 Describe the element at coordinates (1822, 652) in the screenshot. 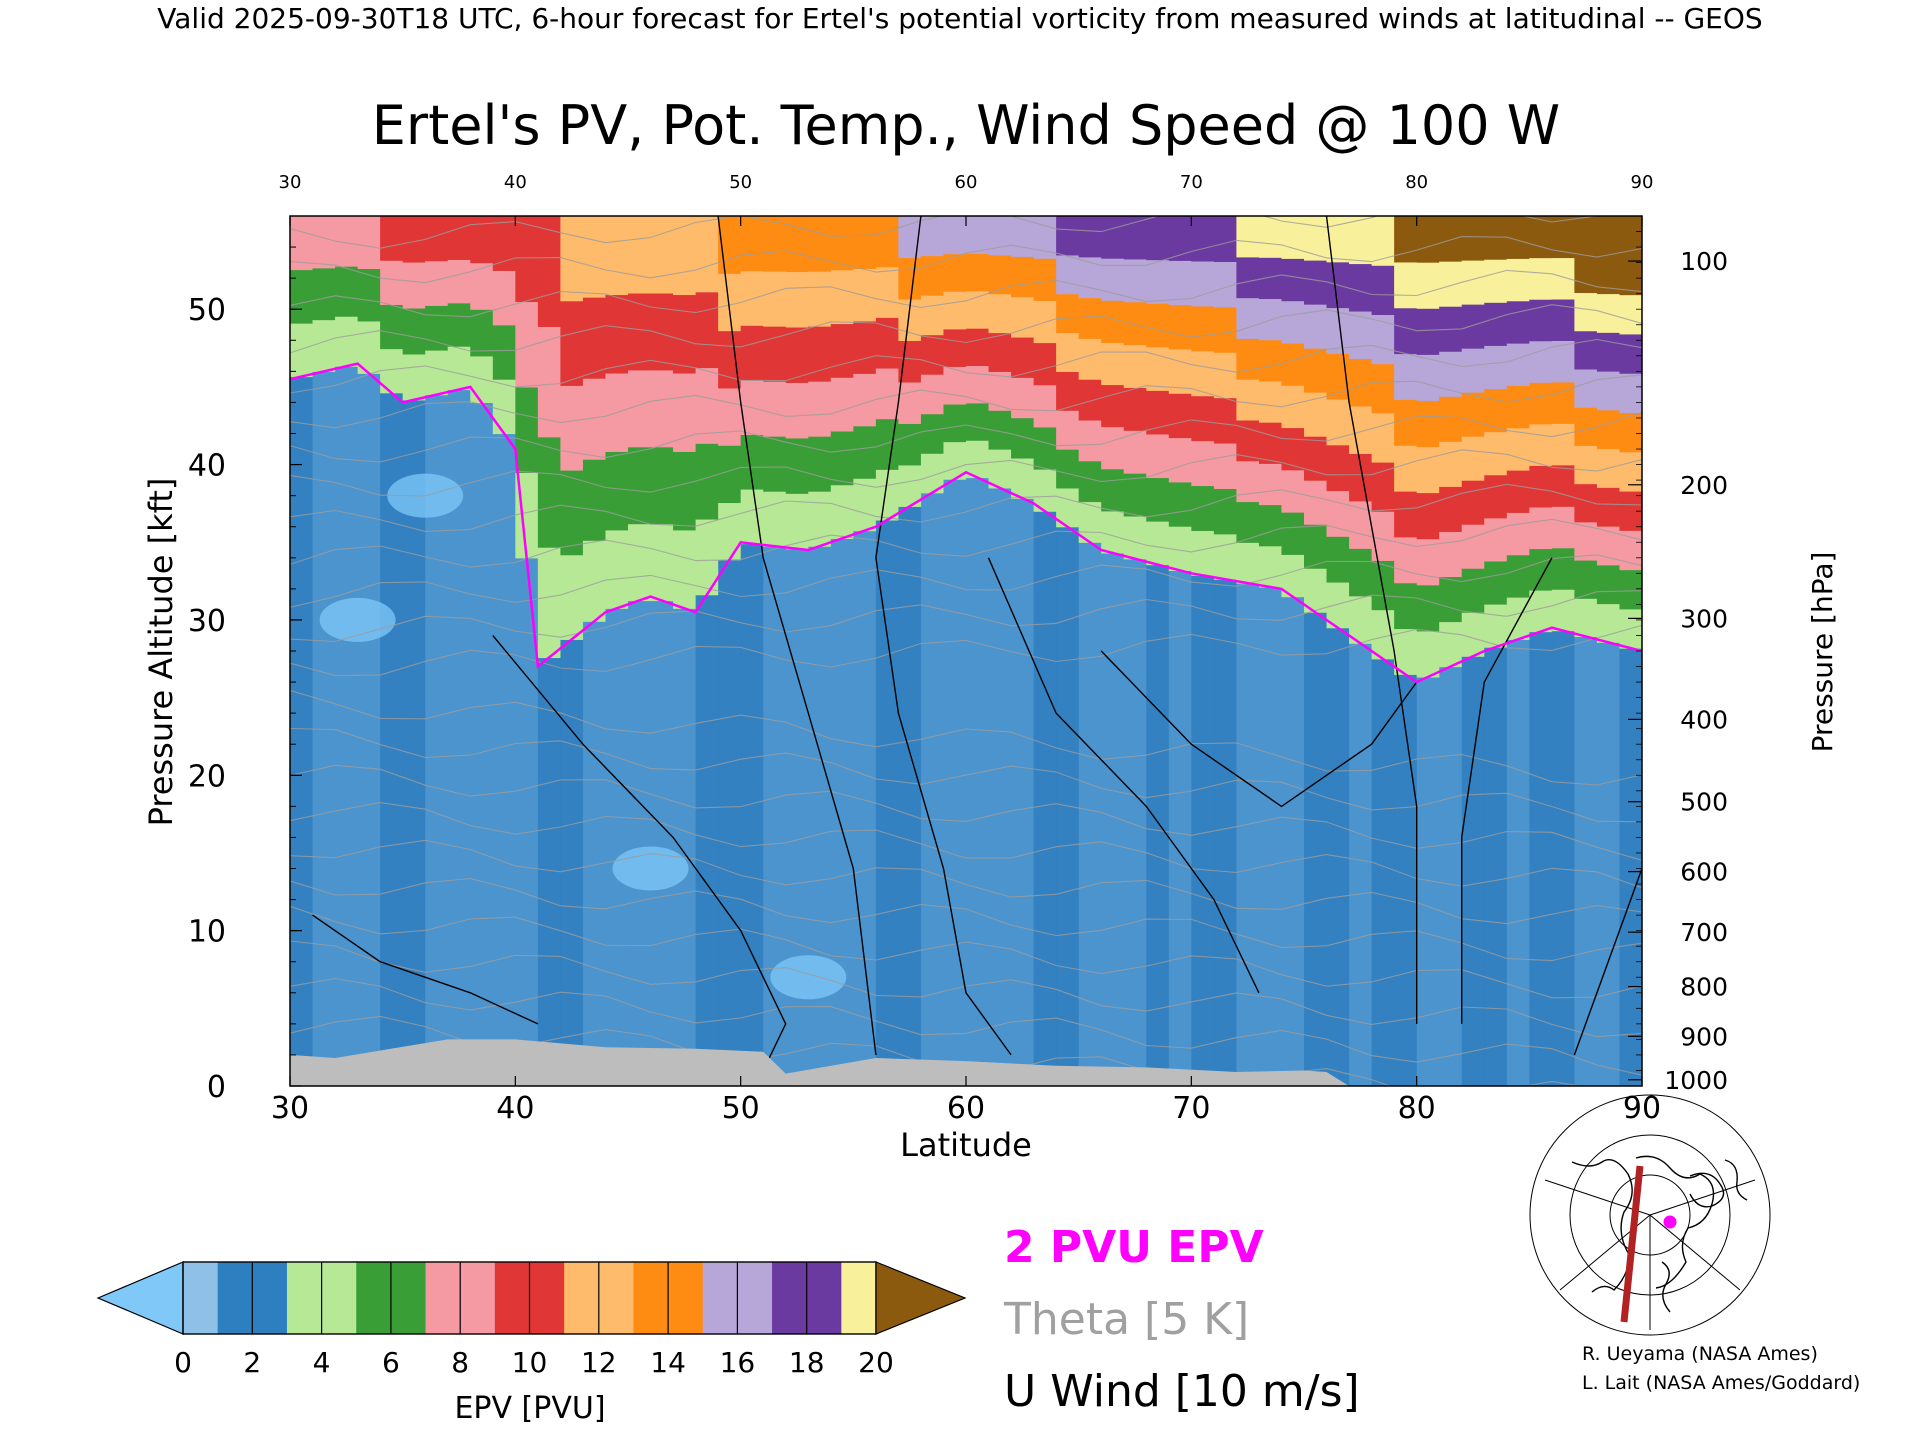

I see `right-axis-label: Pressure [hPa]` at that location.